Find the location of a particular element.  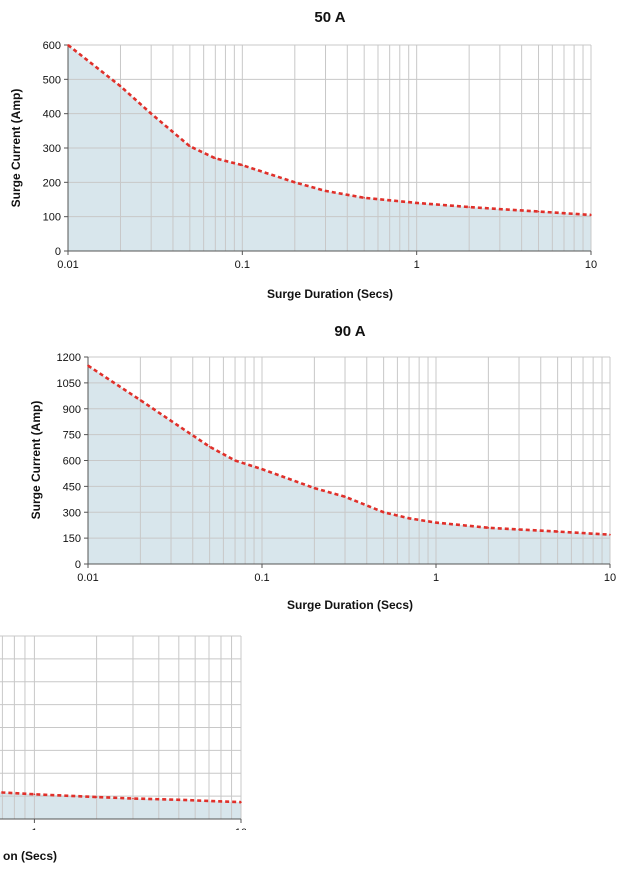

chart-3: 1 10 on (Secs) is located at coordinates (123, 749).